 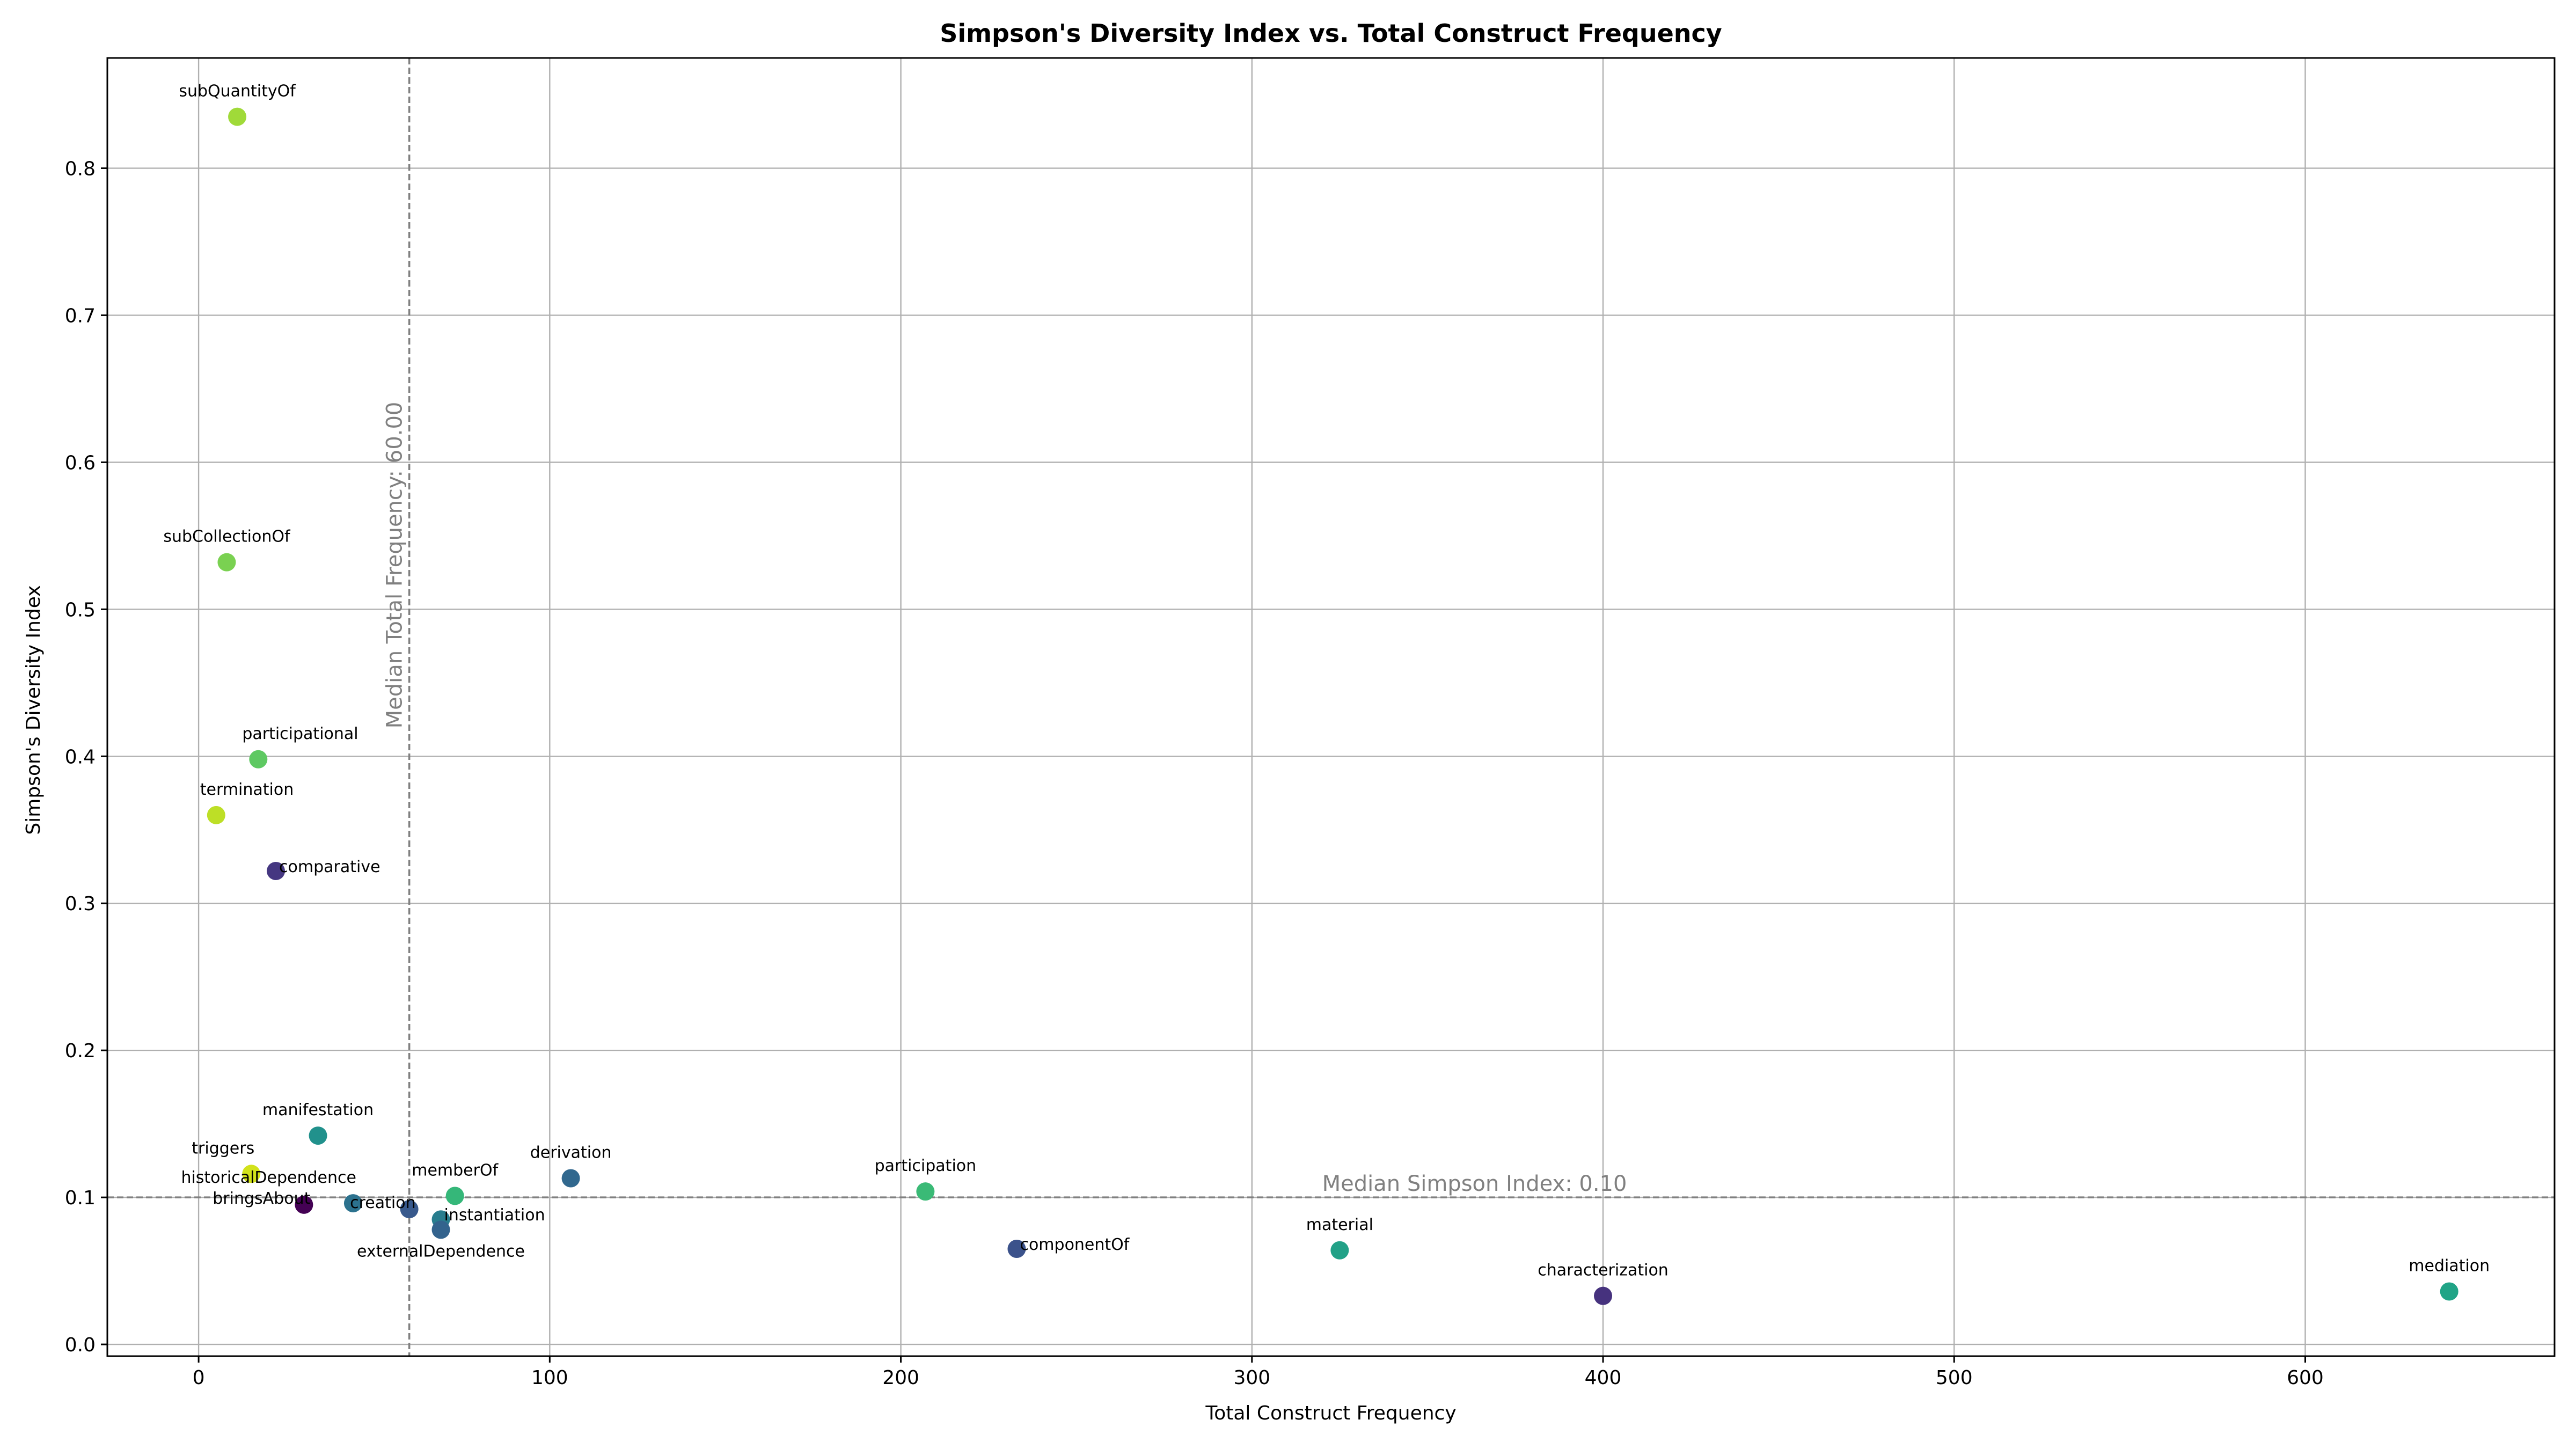 What do you see at coordinates (900, 1378) in the screenshot?
I see `x-tick-label: 200` at bounding box center [900, 1378].